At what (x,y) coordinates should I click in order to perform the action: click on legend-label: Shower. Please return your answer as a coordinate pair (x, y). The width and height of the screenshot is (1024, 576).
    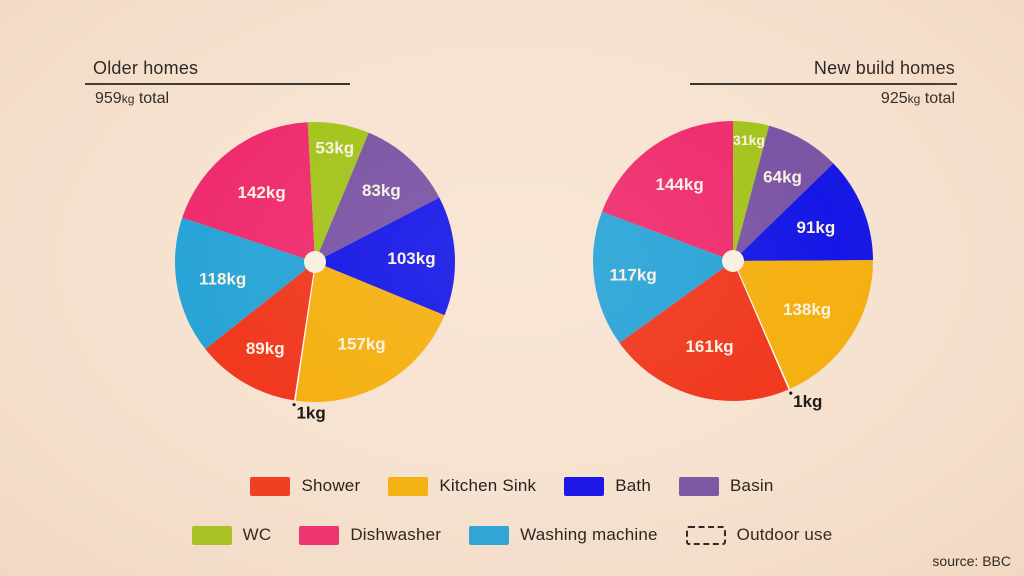
    Looking at the image, I should click on (331, 485).